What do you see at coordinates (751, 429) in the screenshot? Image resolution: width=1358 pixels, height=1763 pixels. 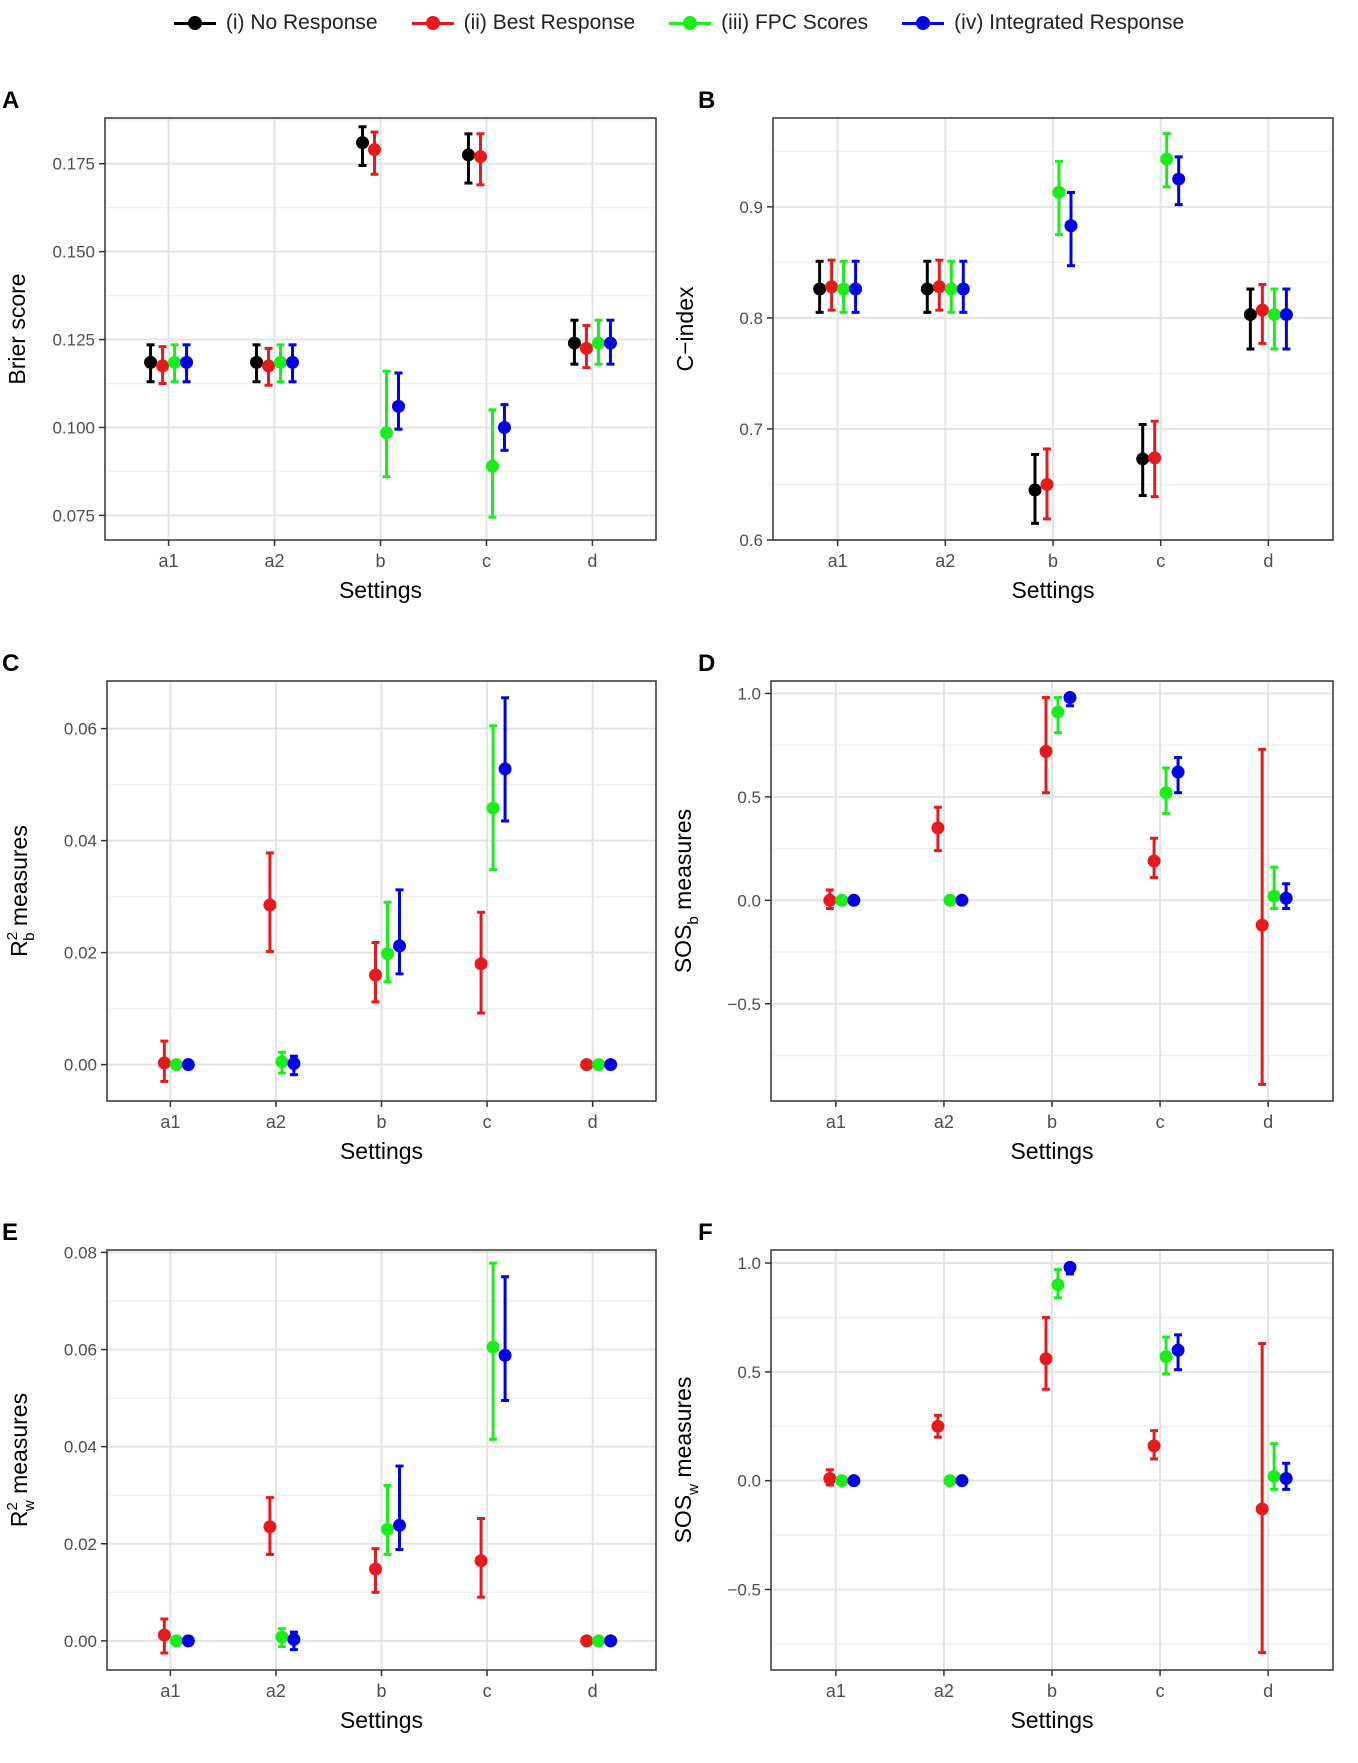 I see `y-tick-label: 0.7` at bounding box center [751, 429].